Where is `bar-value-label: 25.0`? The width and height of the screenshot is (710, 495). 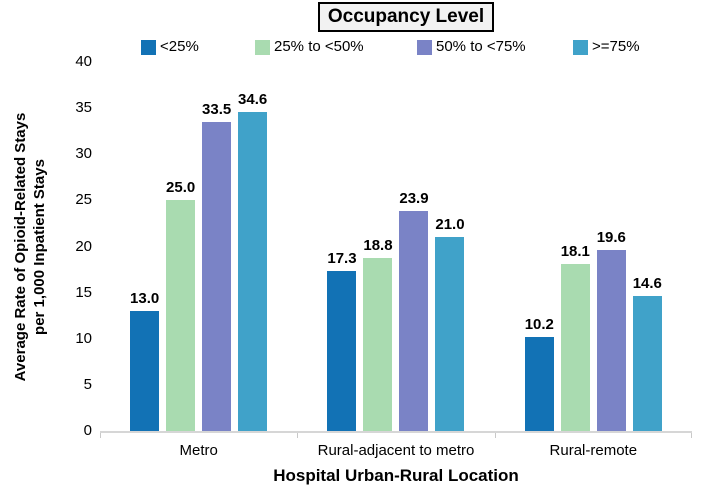 bar-value-label: 25.0 is located at coordinates (181, 188).